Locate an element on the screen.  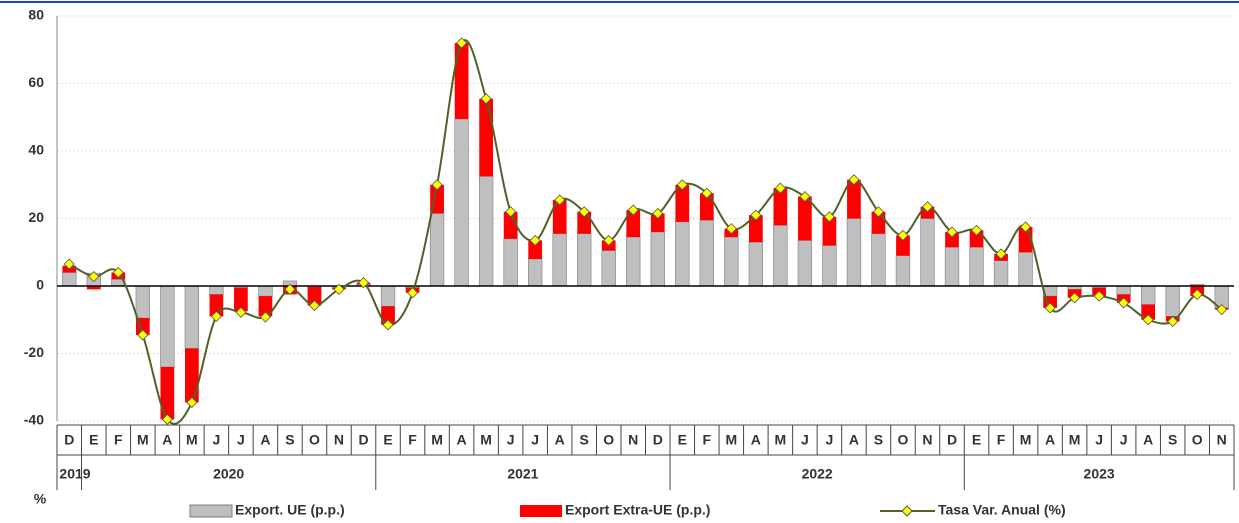
y-tick-label: 40 is located at coordinates (36, 150).